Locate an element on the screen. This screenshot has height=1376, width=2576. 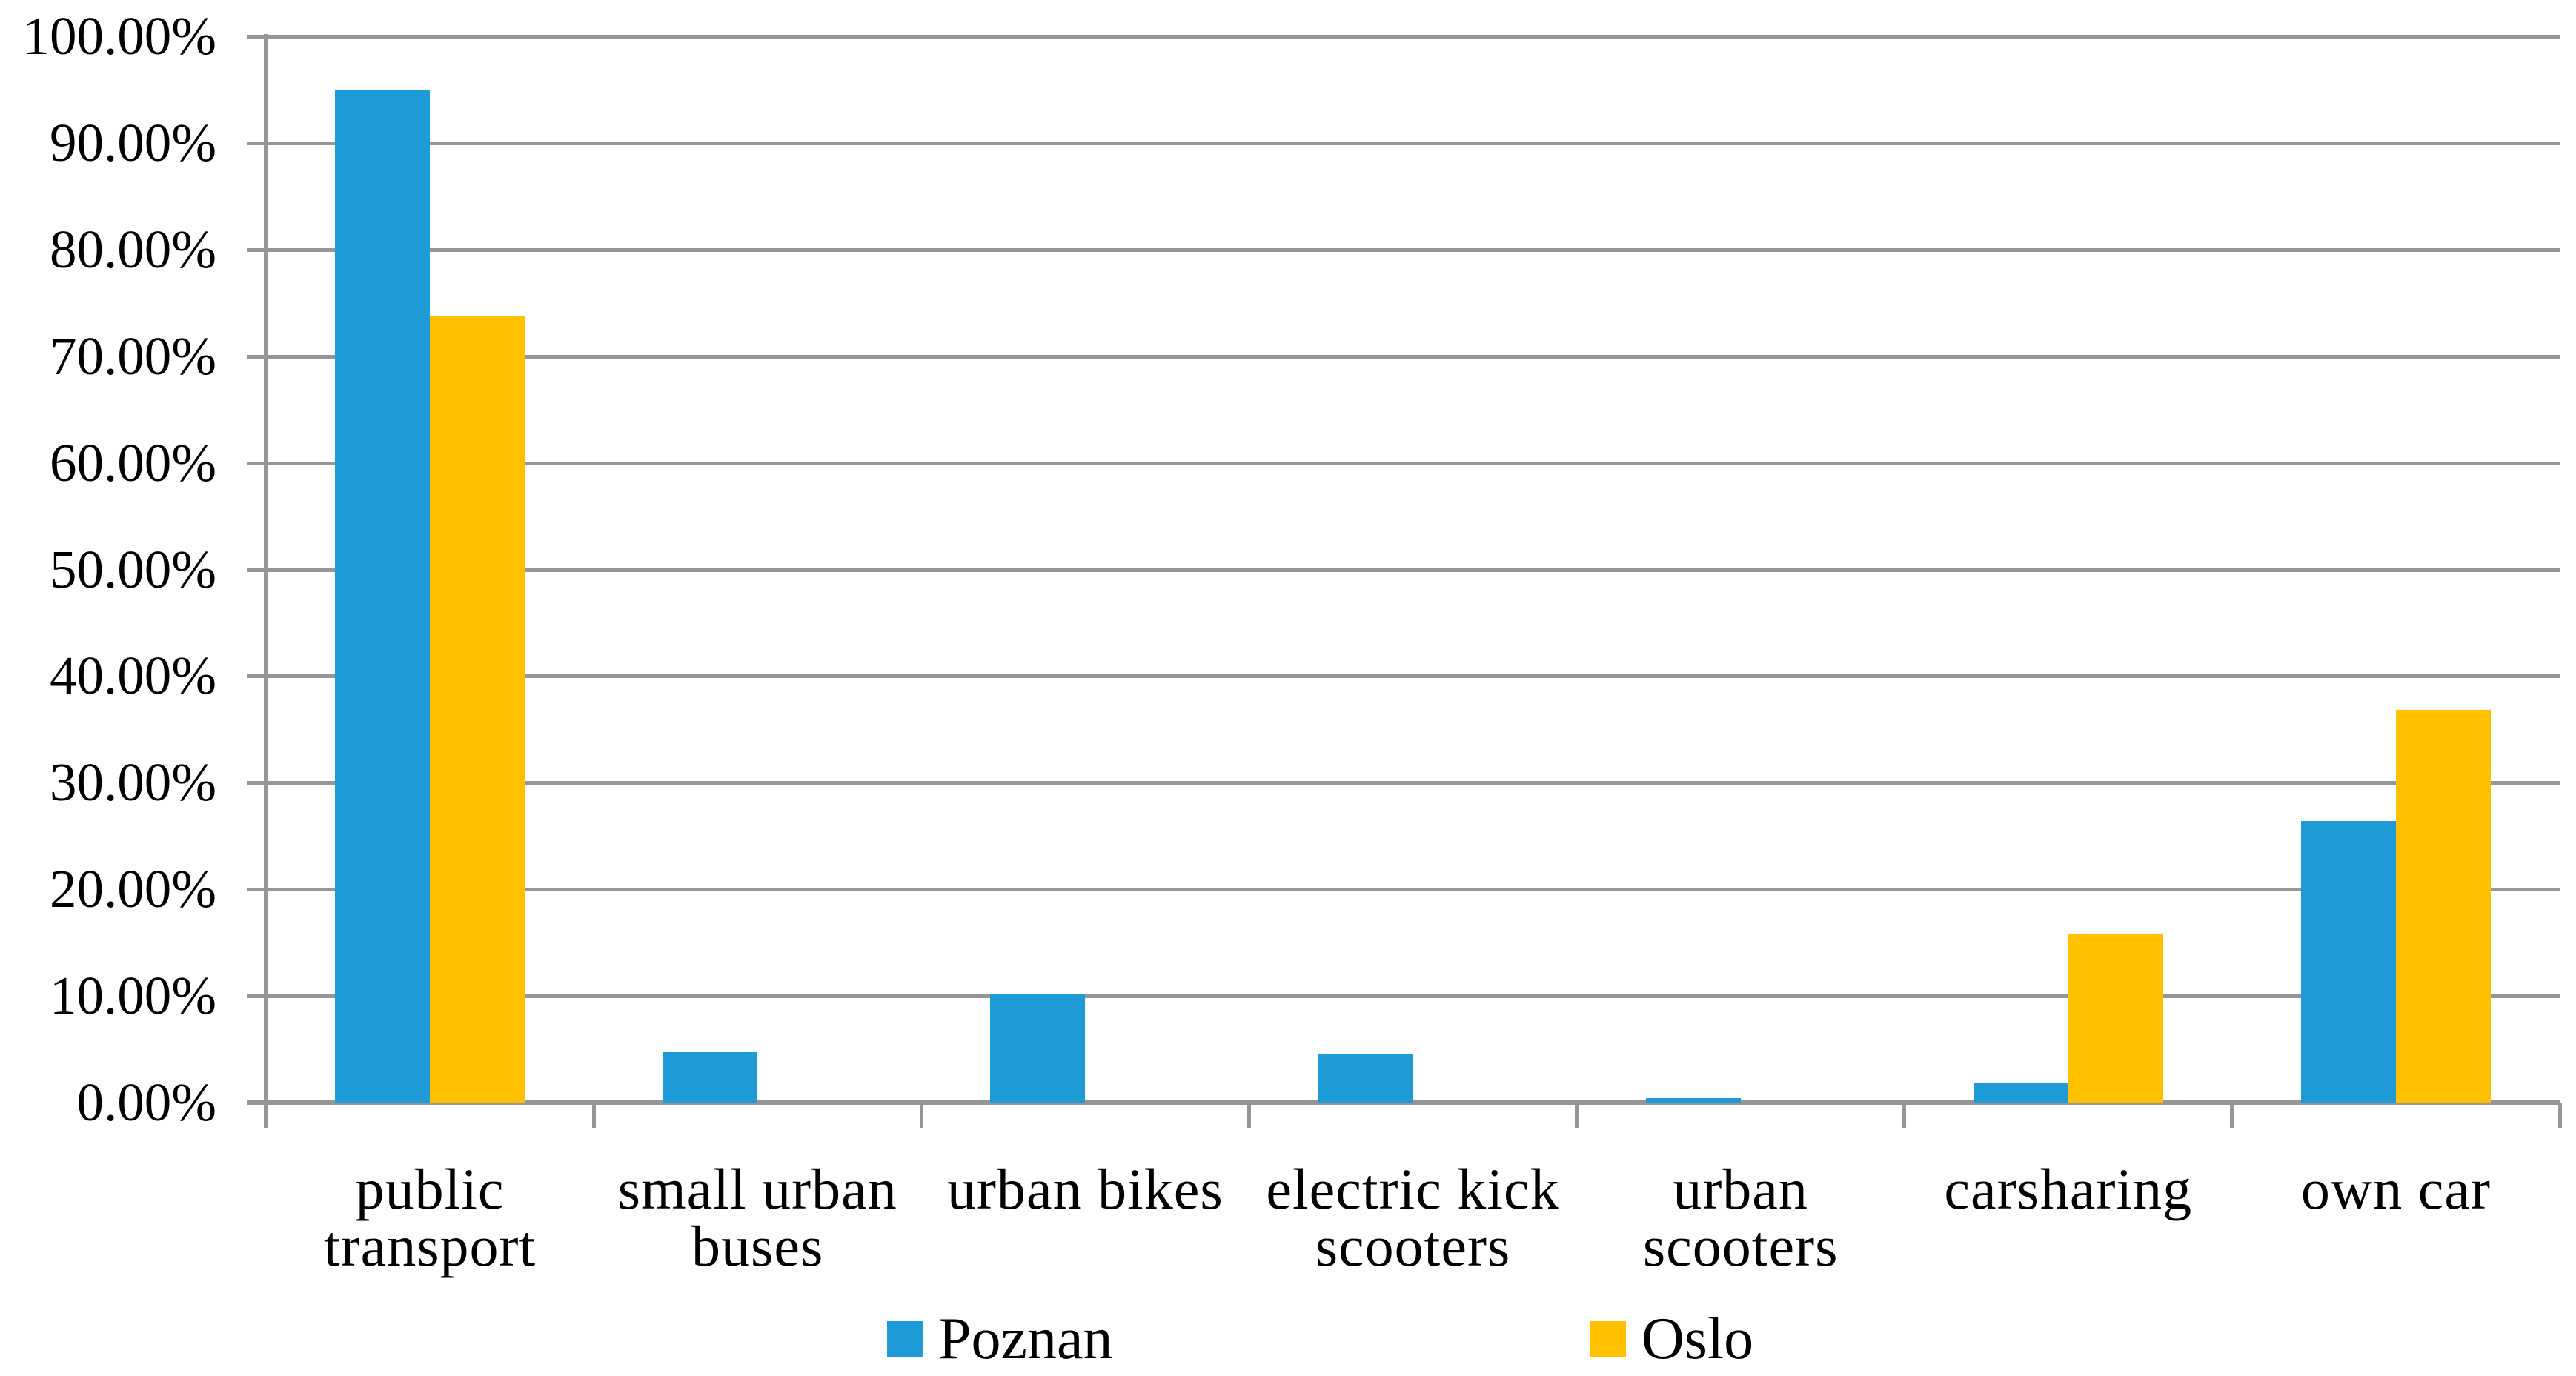
y-axis-tick-label: 100.00% is located at coordinates (119, 36).